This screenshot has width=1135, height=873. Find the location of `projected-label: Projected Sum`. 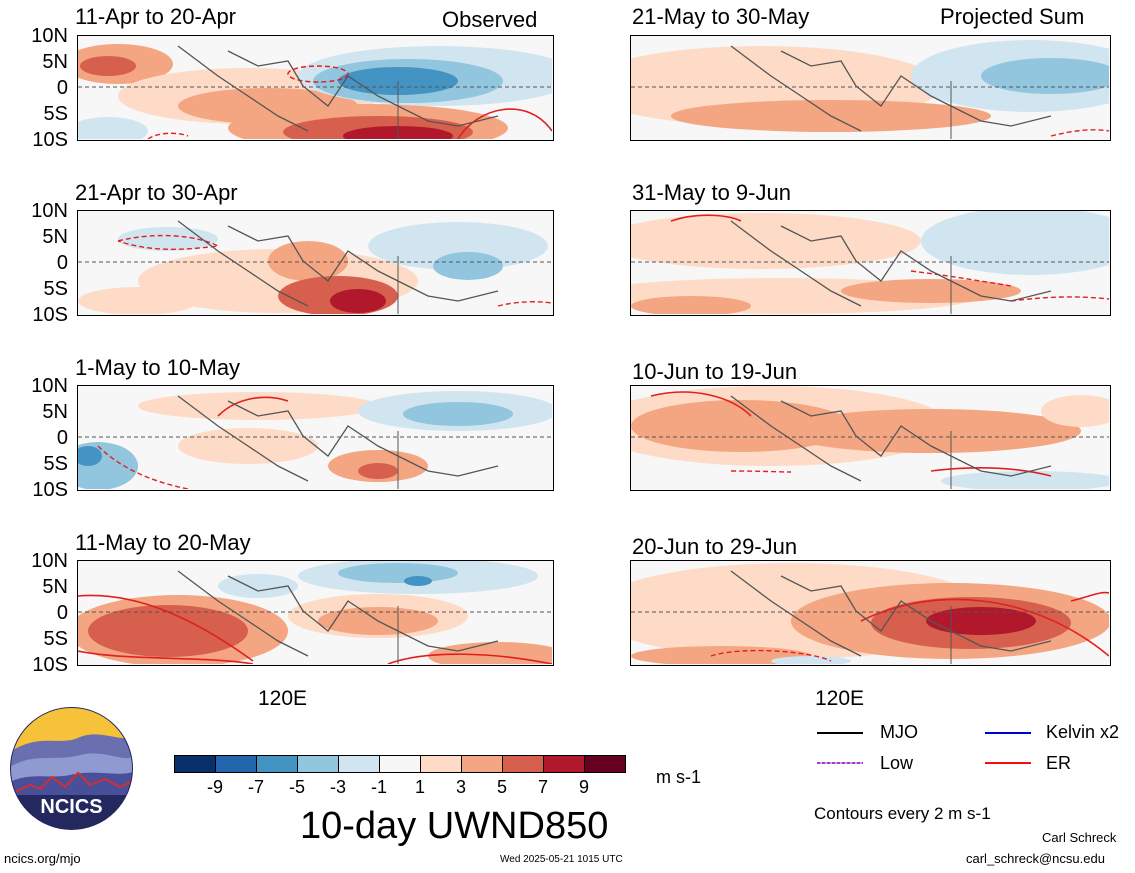

projected-label: Projected Sum is located at coordinates (1012, 16).